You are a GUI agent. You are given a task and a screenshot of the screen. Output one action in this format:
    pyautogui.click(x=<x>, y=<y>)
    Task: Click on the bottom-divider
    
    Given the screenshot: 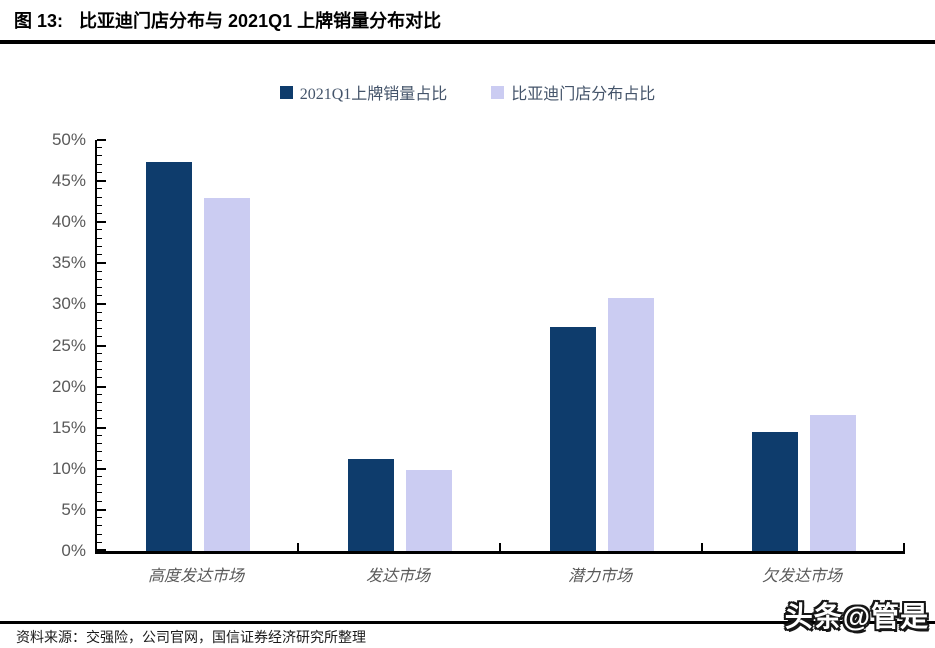 What is the action you would take?
    pyautogui.click(x=467, y=622)
    